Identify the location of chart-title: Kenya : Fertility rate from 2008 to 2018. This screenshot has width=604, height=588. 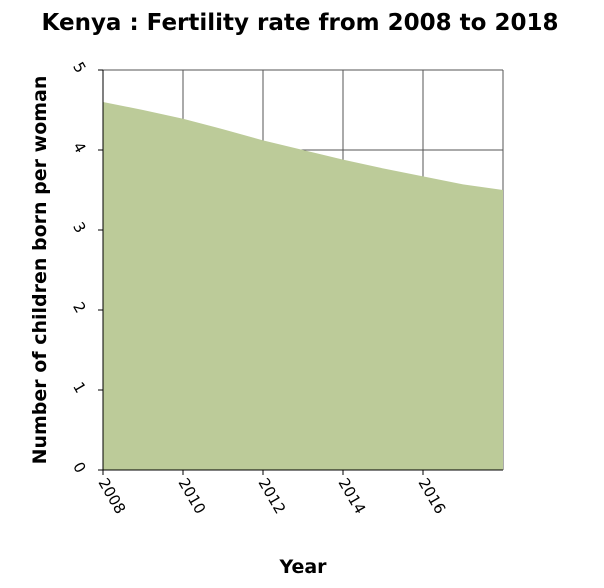
(300, 23).